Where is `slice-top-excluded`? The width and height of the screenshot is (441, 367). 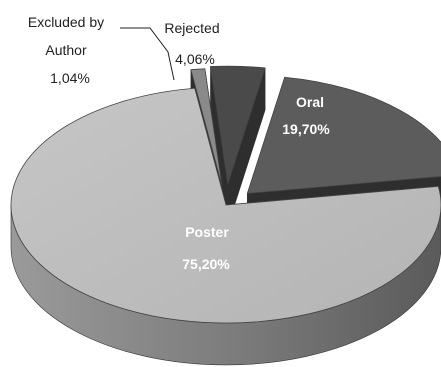
slice-top-excluded is located at coordinates (206, 127).